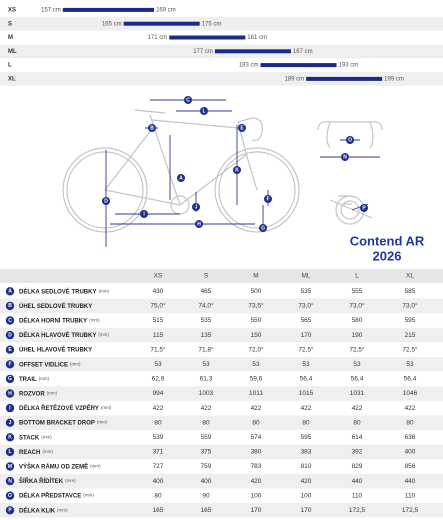  I want to click on cell: 170, so click(256, 510).